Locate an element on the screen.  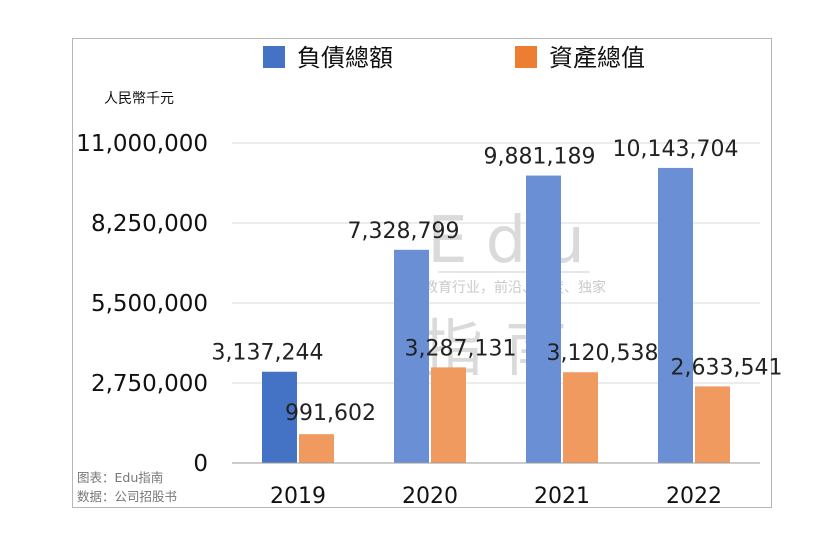
credit-source-chart: 图表：Edu指南 is located at coordinates (120, 477).